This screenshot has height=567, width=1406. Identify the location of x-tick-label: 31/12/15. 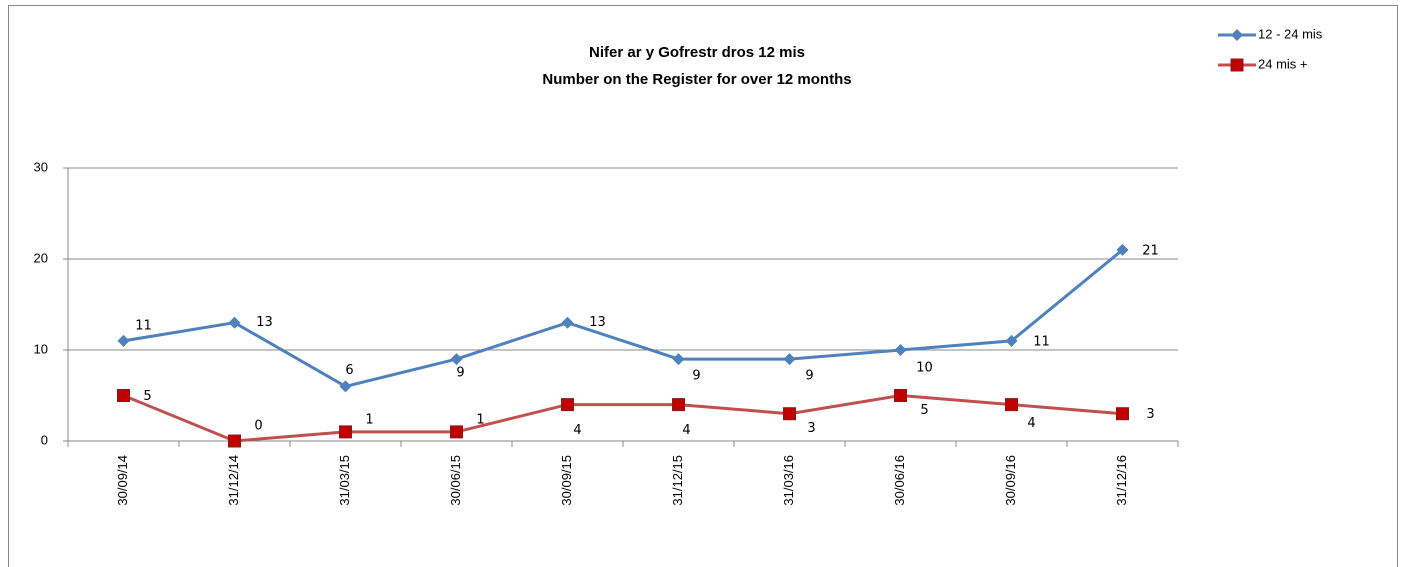
(677, 480).